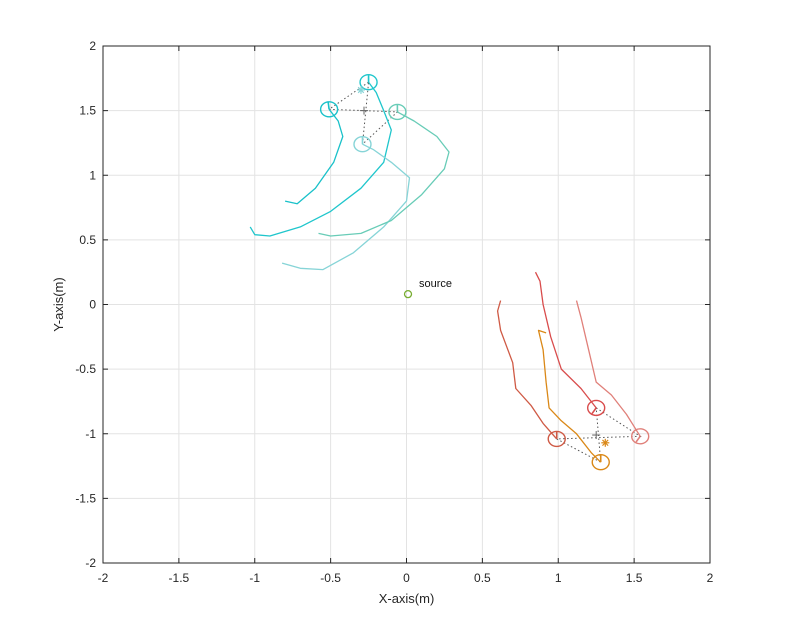  Describe the element at coordinates (179, 578) in the screenshot. I see `x-tick-label: -1.5` at that location.